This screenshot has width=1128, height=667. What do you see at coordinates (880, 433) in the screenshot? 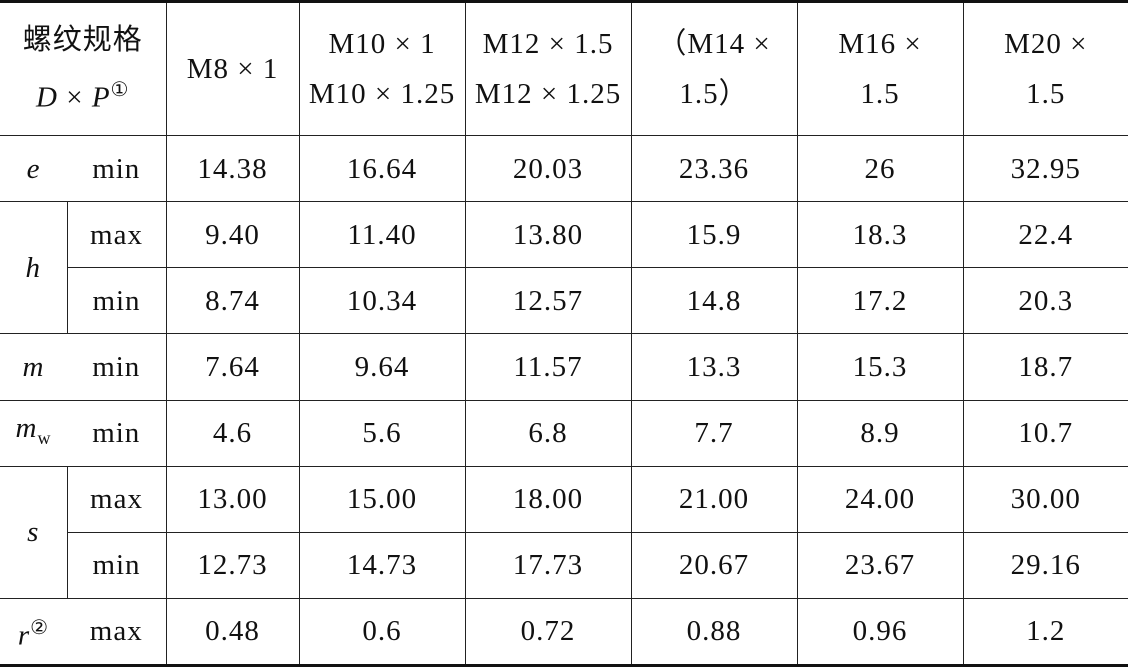
I see `cell: 8.9` at bounding box center [880, 433].